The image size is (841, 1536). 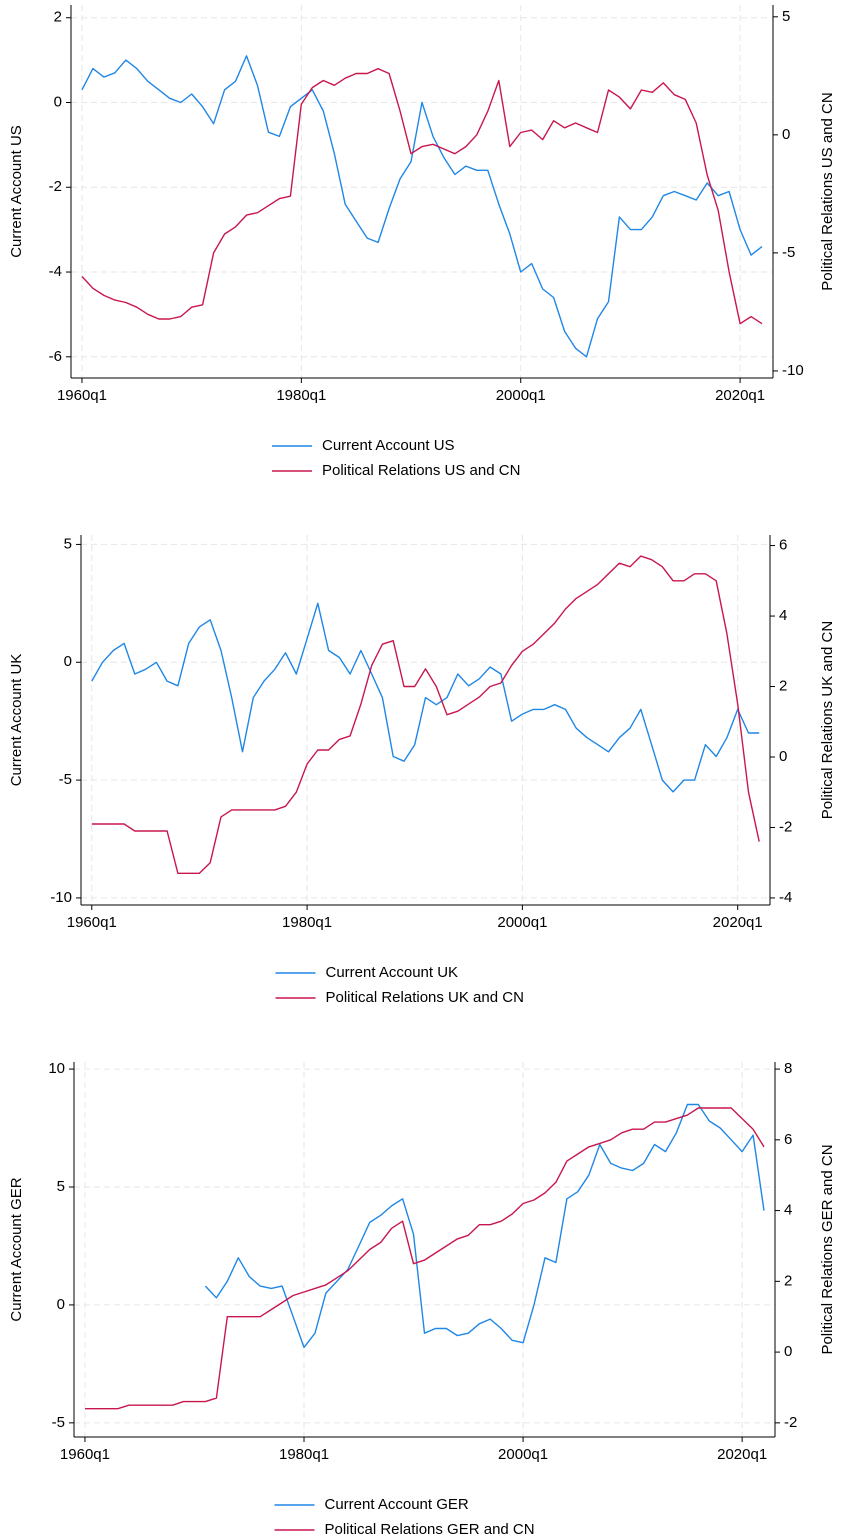 I want to click on y2-axis-label: Political Relations UK and CN, so click(x=827, y=720).